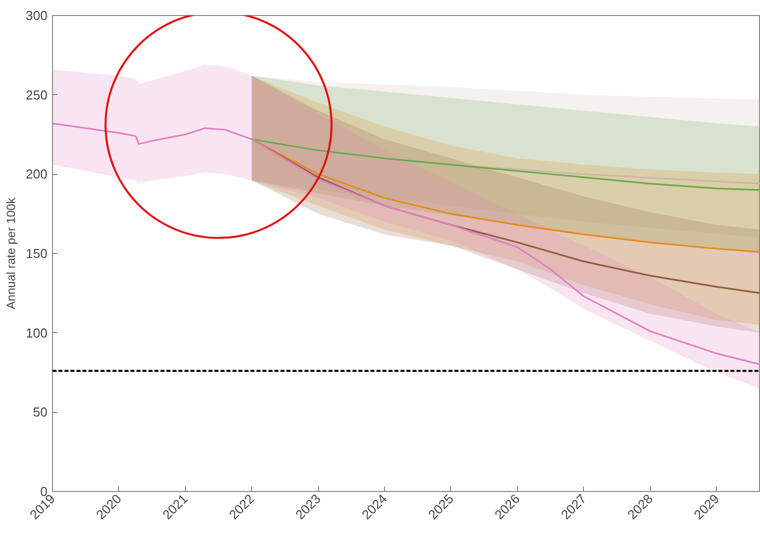  What do you see at coordinates (37, 15) in the screenshot?
I see `y-tick-label: 300` at bounding box center [37, 15].